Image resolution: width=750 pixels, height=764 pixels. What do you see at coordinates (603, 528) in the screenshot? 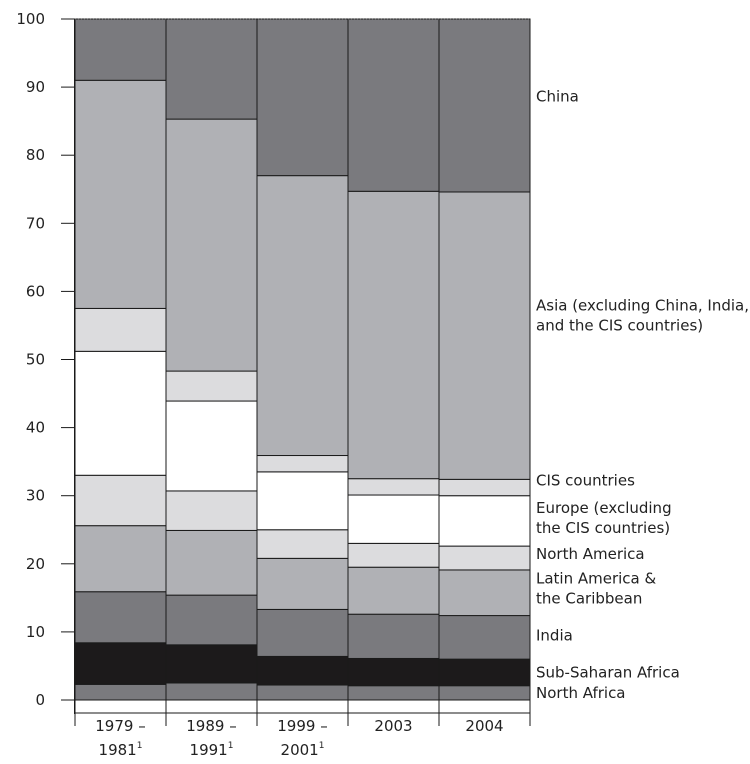
I see `legend-label: the CIS countries)` at bounding box center [603, 528].